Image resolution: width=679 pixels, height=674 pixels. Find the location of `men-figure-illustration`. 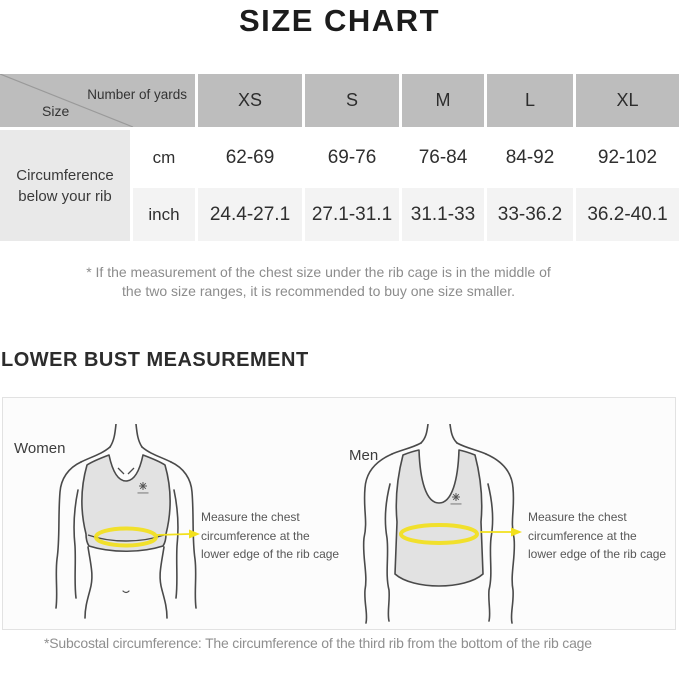

men-figure-illustration is located at coordinates (442, 524).